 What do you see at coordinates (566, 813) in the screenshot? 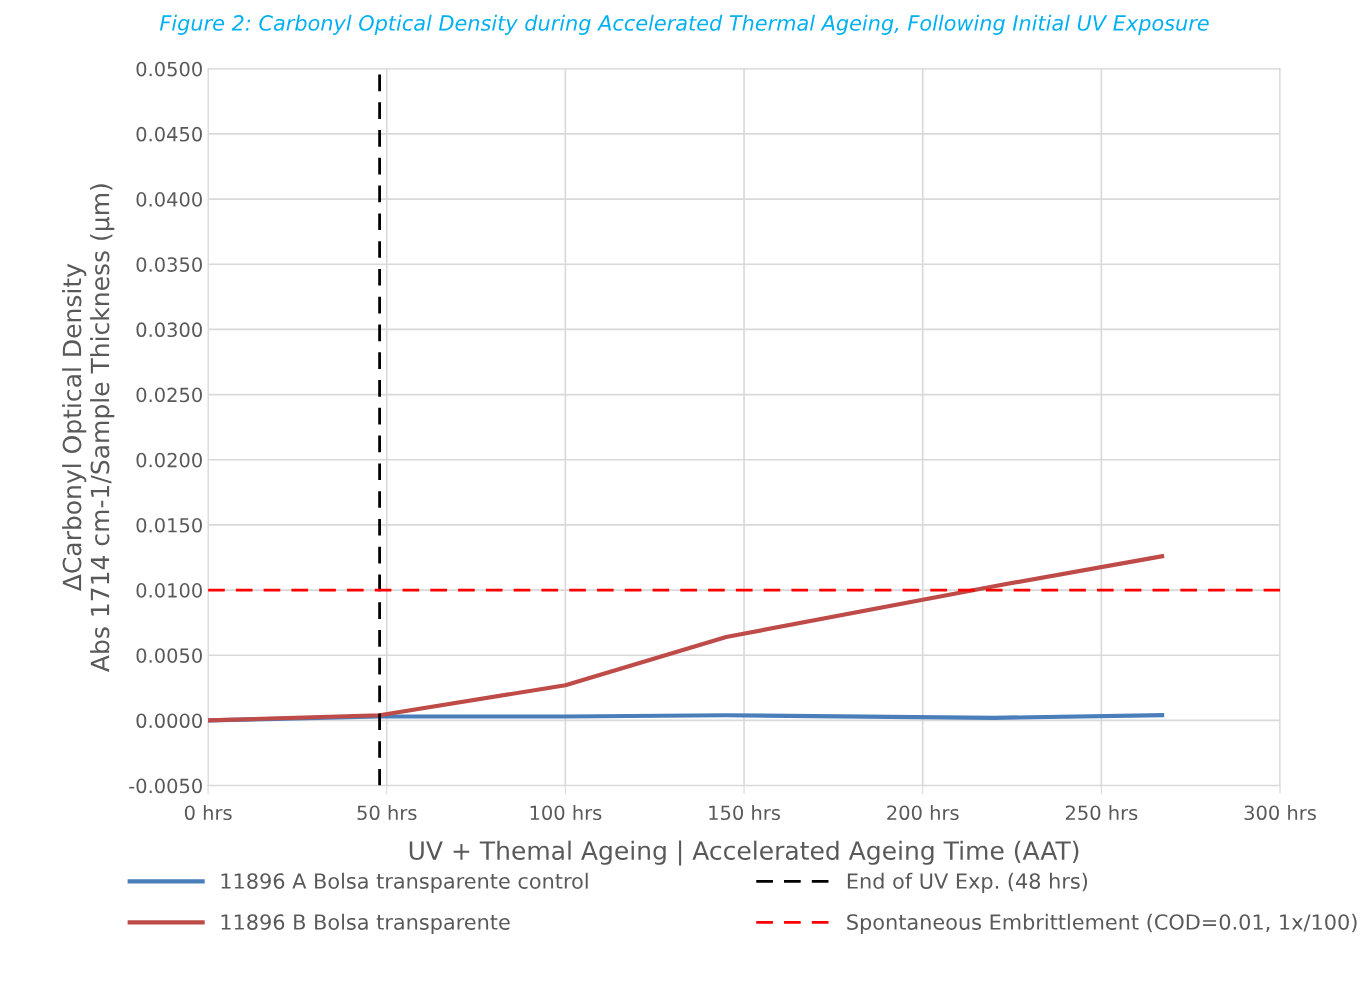
I see `x-tick-label: 100 hrs` at bounding box center [566, 813].